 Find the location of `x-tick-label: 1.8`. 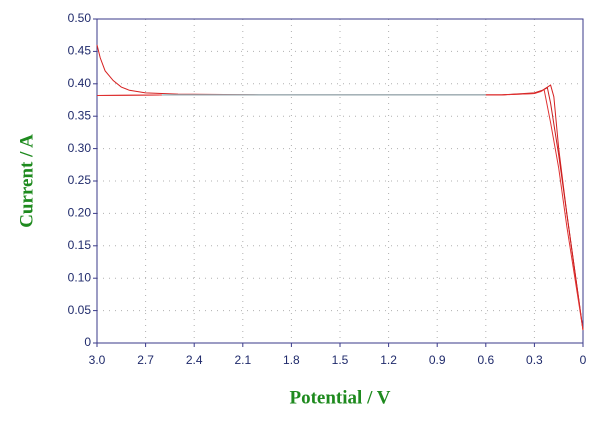

x-tick-label: 1.8 is located at coordinates (291, 360).